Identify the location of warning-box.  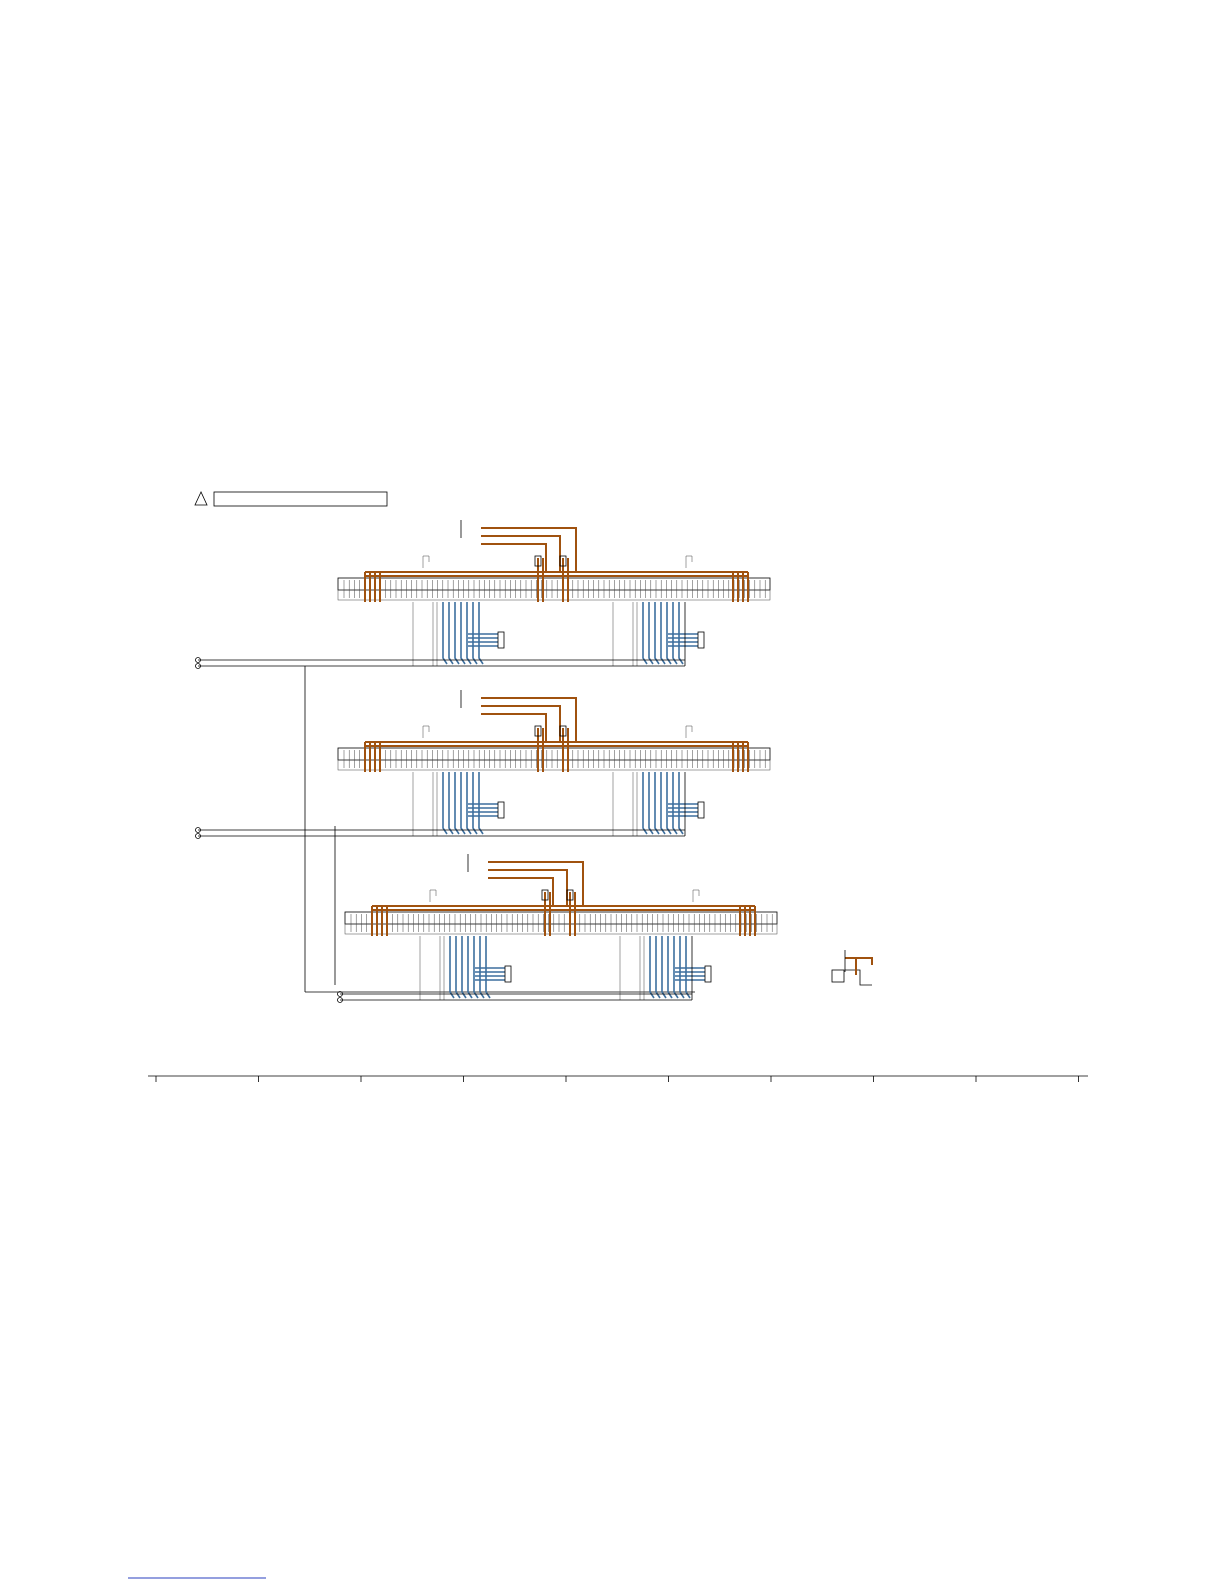
(300, 499).